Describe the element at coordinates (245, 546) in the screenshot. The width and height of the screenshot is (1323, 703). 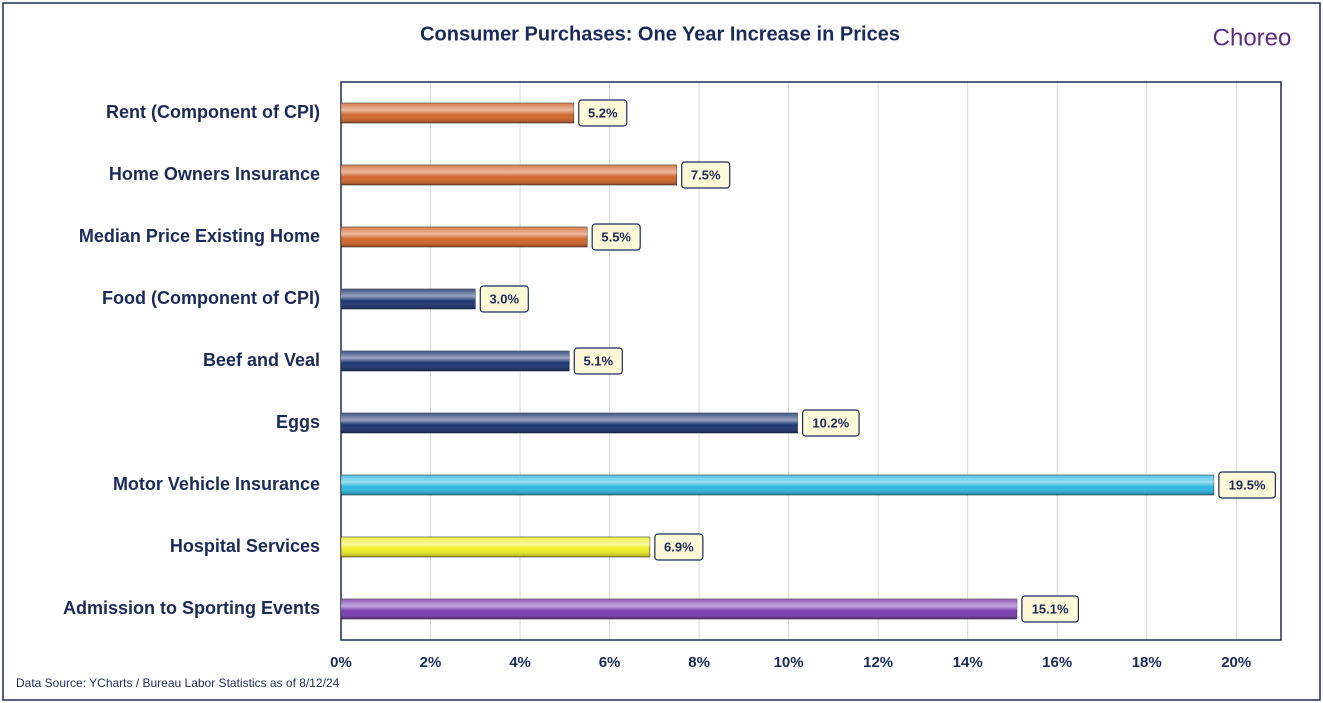
I see `y-tick-label: Hospital Services` at that location.